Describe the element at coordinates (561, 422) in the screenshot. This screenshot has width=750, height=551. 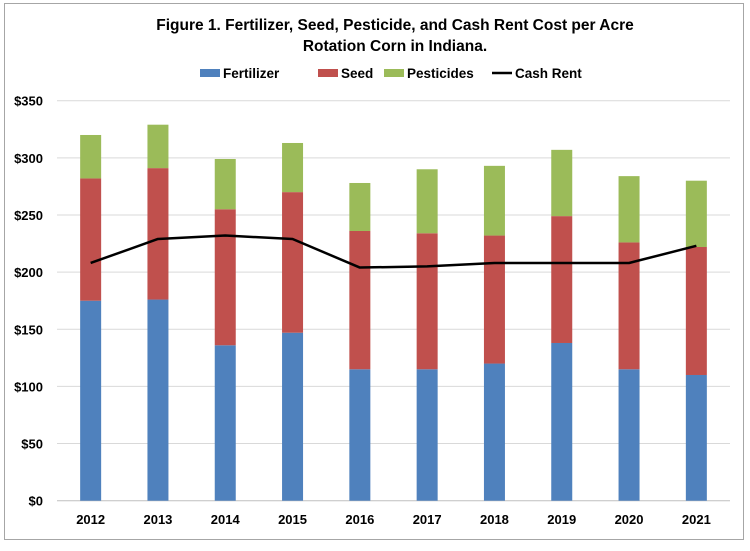
I see `bar-fertilizer-2019` at that location.